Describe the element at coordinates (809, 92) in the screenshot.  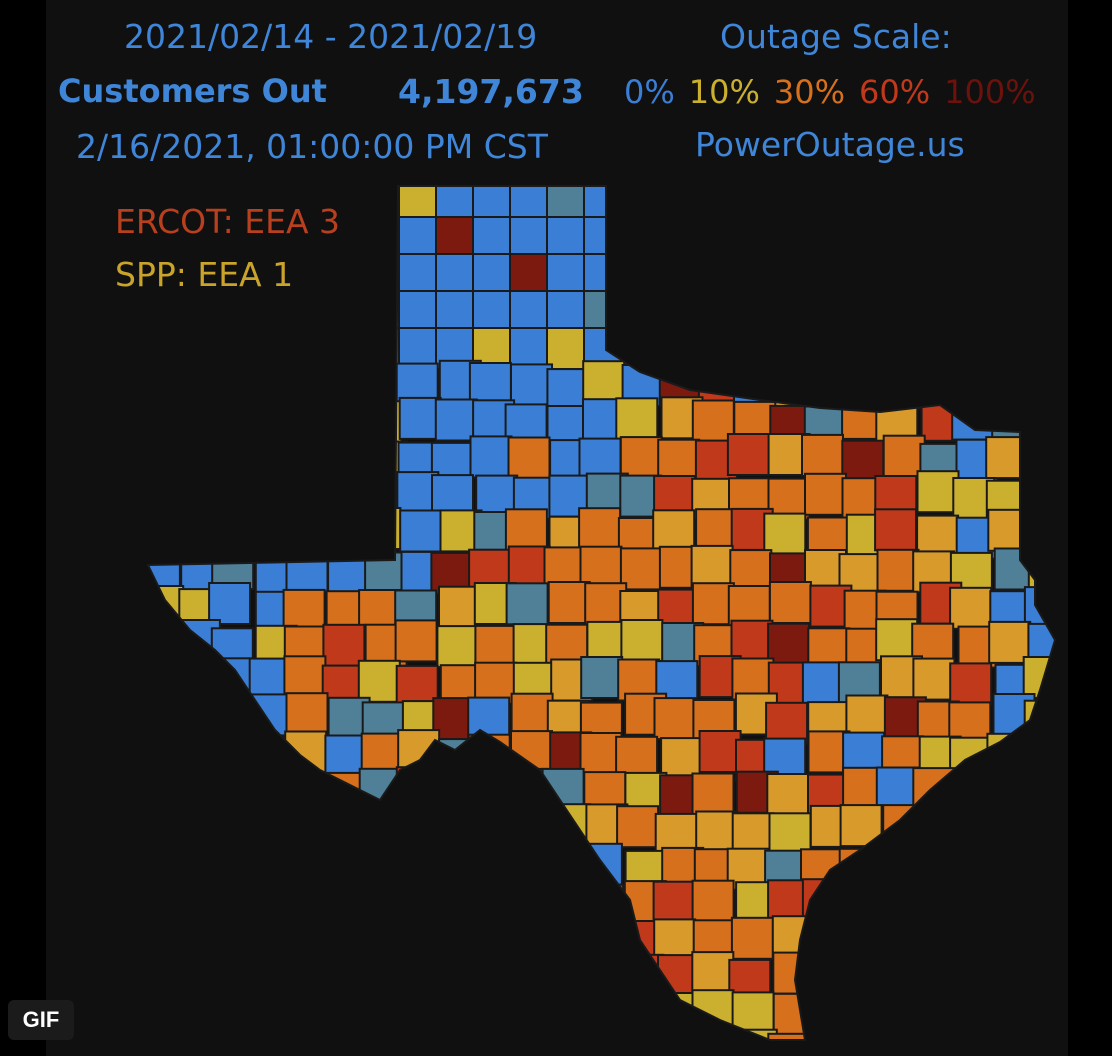
I see `scale-30-label: 30%` at that location.